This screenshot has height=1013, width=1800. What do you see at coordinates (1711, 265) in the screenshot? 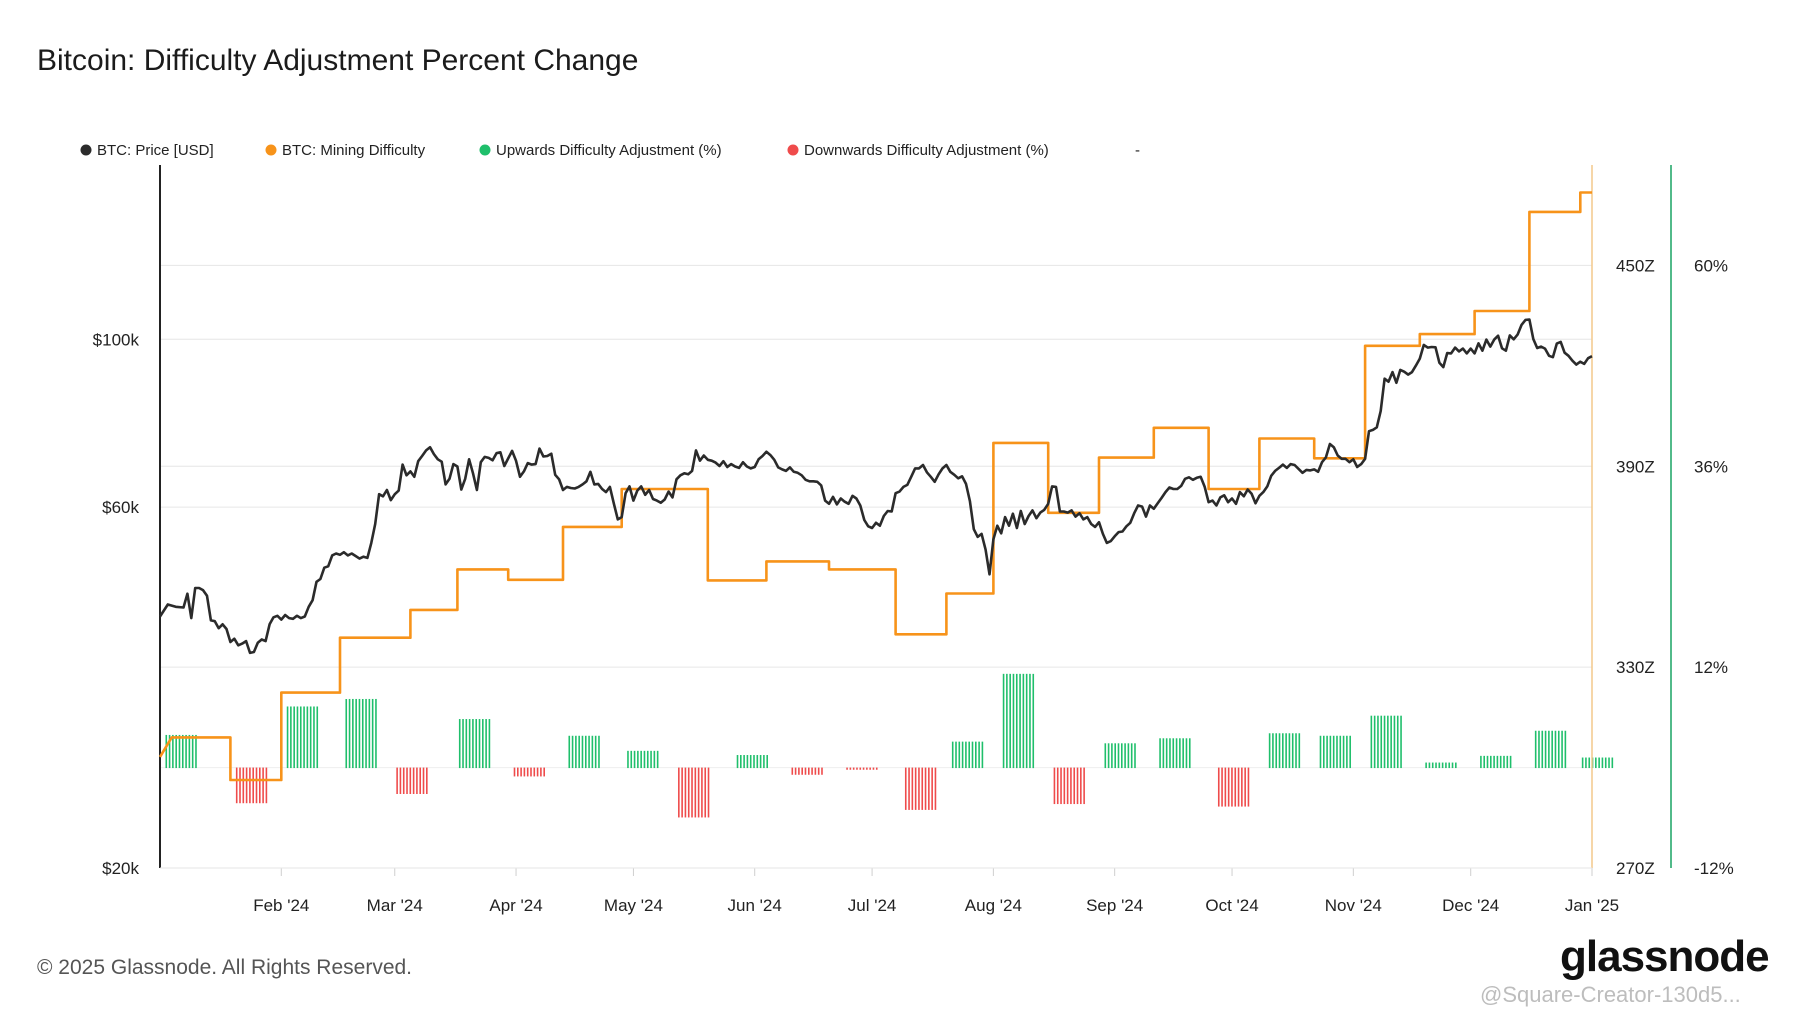
I see `percent-tick-label: 60%` at bounding box center [1711, 265].